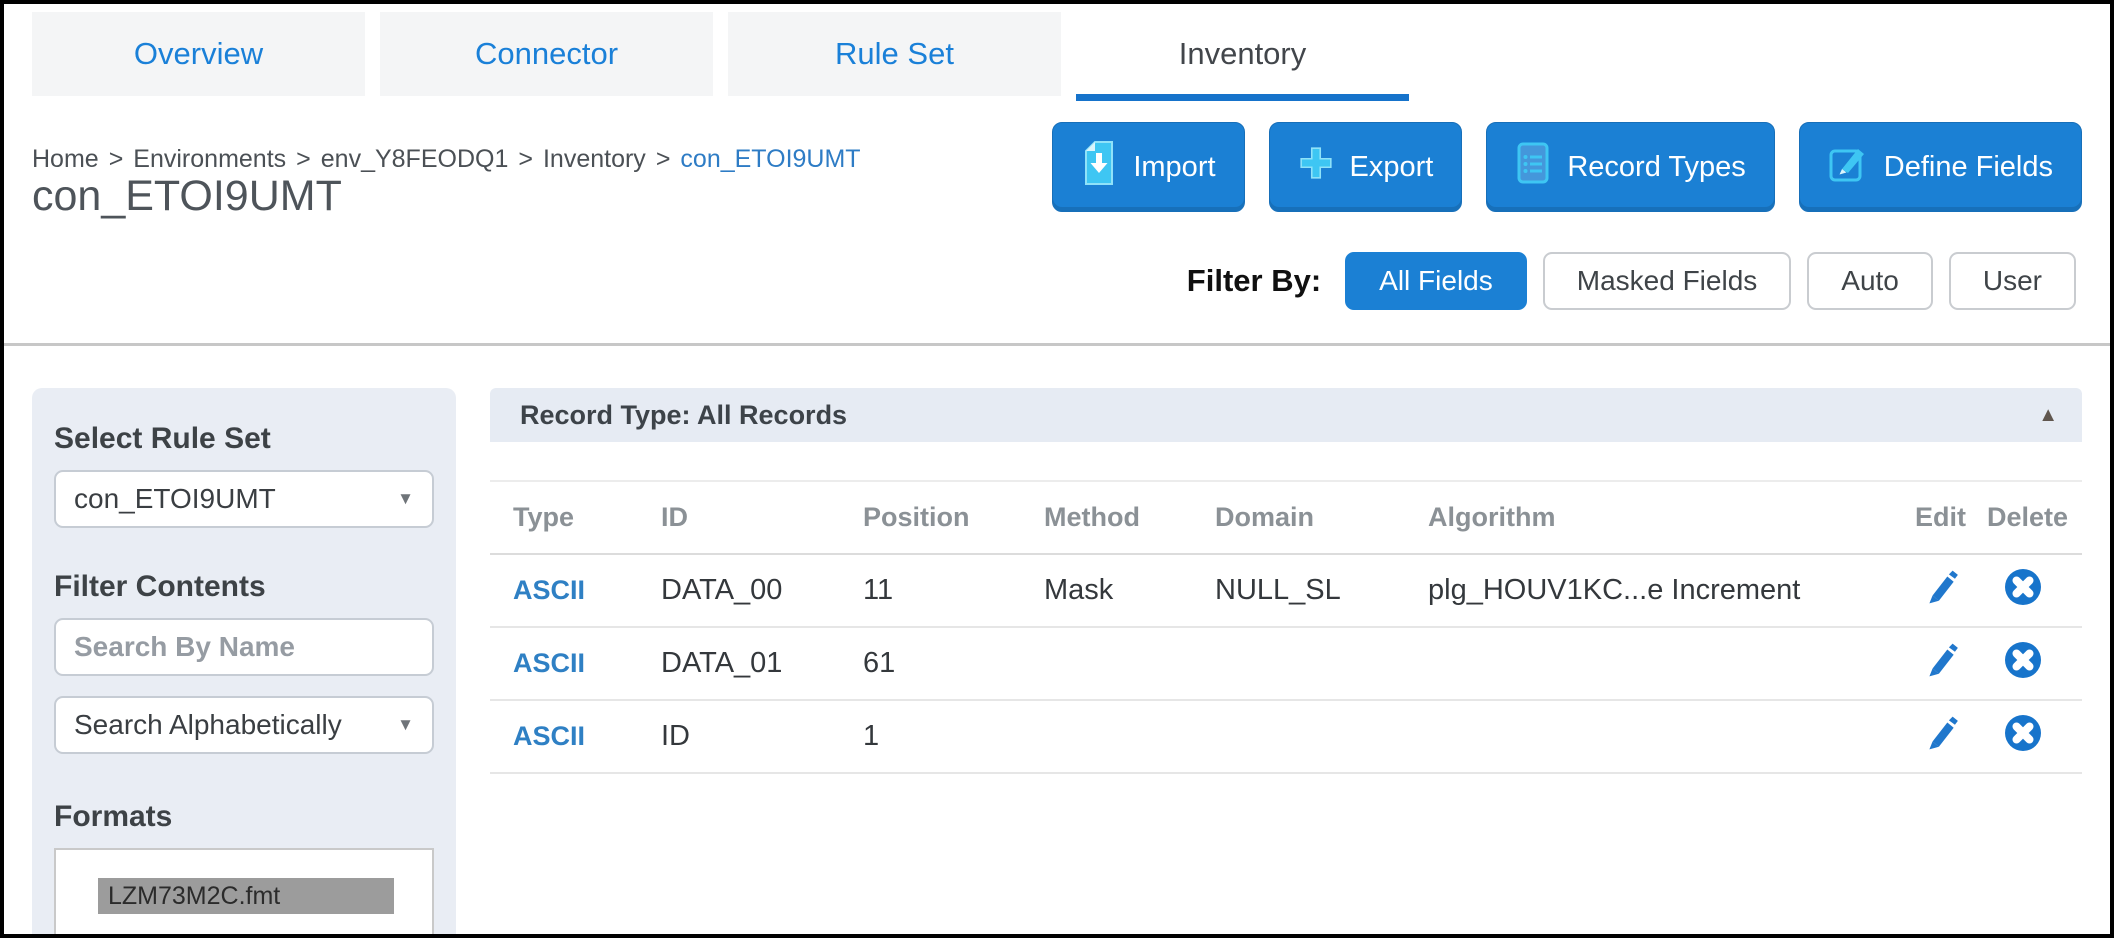 This screenshot has height=938, width=2114. I want to click on id-cell: DATA_00, so click(722, 590).